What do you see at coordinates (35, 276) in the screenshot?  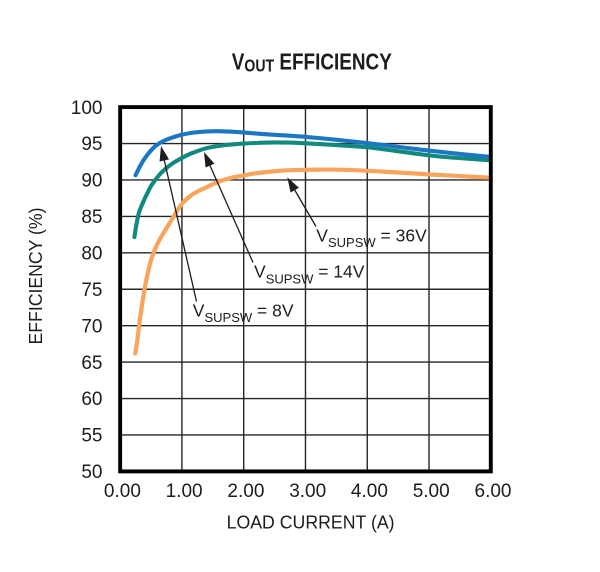 I see `svg-text: EFFICIENCY (%)` at bounding box center [35, 276].